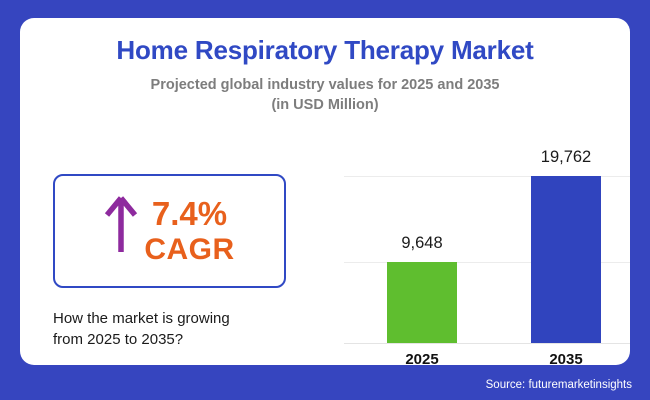 The image size is (650, 400). Describe the element at coordinates (487, 262) in the screenshot. I see `gridline-middle` at that location.